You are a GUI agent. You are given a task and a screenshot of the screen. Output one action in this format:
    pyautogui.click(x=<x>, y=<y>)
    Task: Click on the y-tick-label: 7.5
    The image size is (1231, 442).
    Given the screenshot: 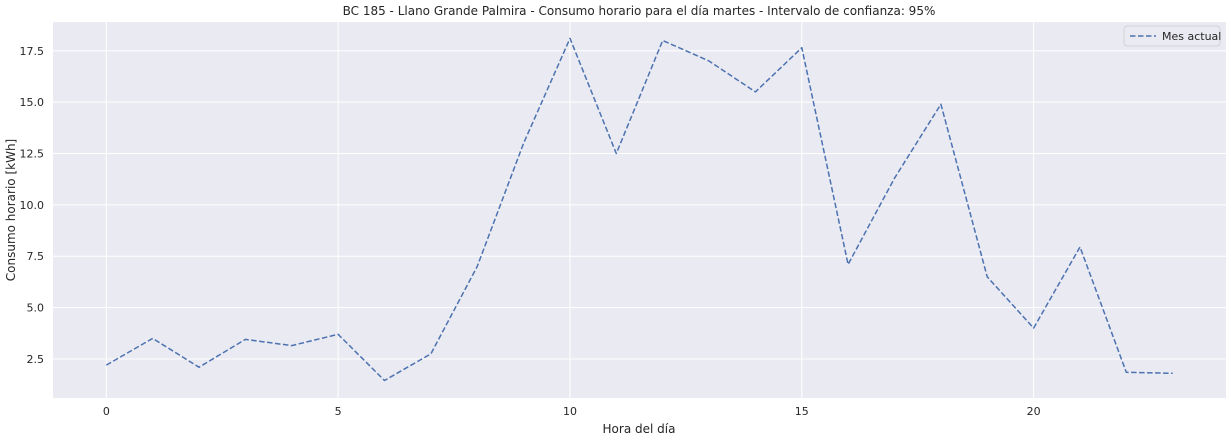 What is the action you would take?
    pyautogui.click(x=36, y=256)
    